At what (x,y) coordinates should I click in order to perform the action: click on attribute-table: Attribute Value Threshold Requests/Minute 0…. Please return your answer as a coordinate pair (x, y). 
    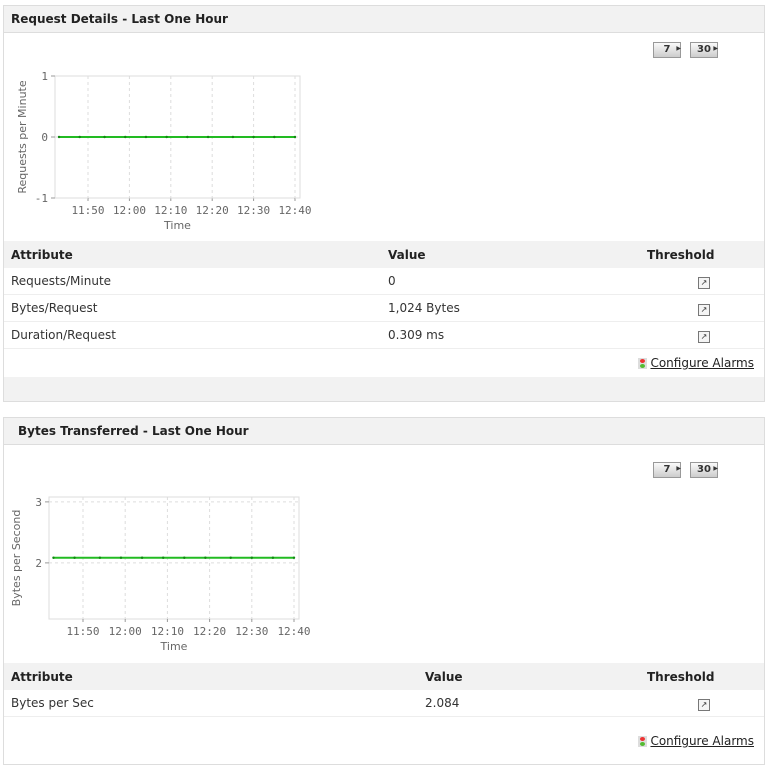
    Looking at the image, I should click on (384, 295).